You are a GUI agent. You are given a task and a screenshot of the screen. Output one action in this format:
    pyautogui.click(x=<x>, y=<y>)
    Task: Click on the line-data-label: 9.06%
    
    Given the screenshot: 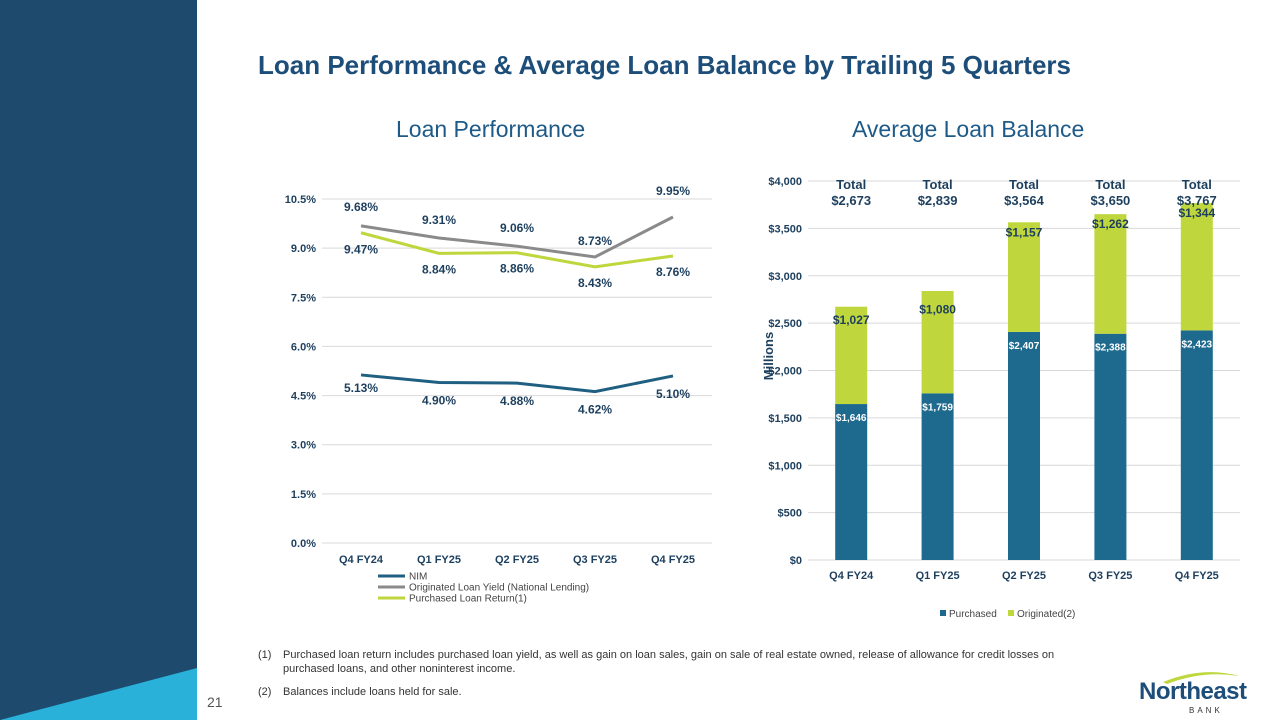 What is the action you would take?
    pyautogui.click(x=517, y=228)
    